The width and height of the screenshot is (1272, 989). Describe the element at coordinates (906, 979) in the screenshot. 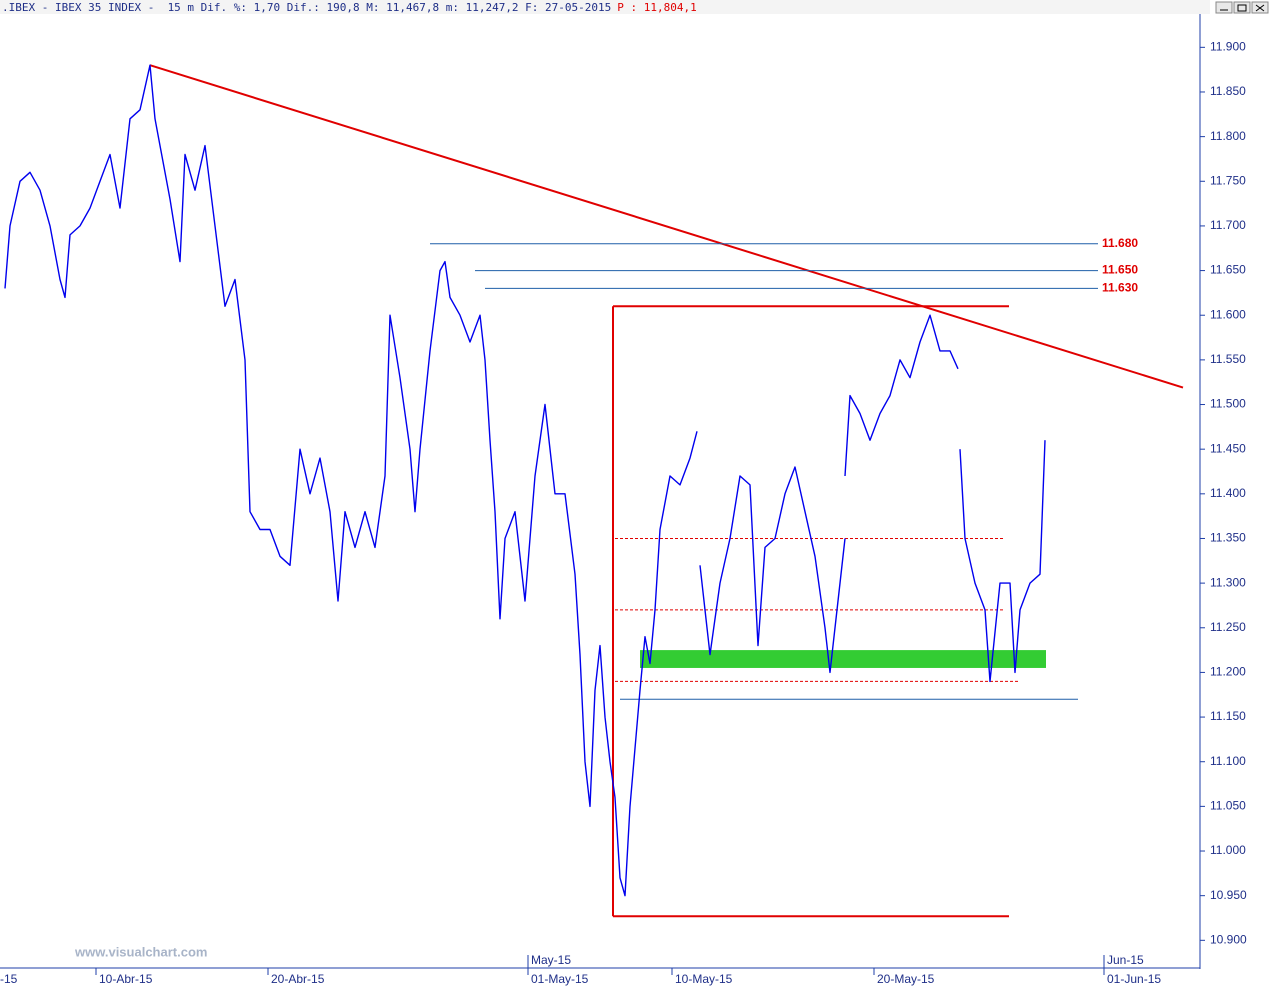

I see `x-tick-label: 20-May-15` at that location.